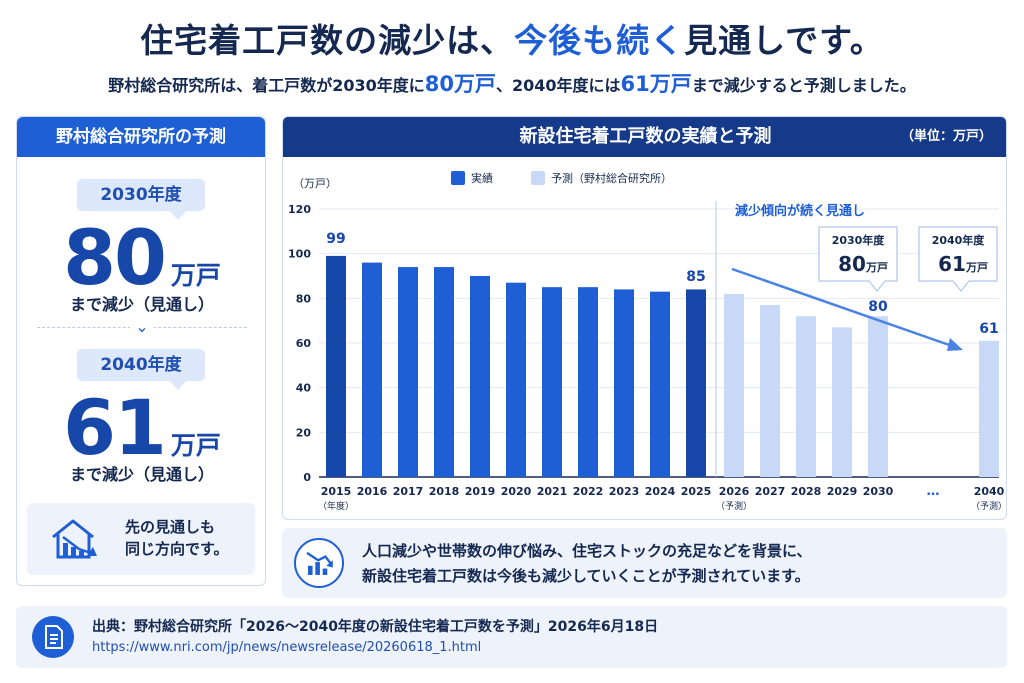 This screenshot has width=1024, height=683. Describe the element at coordinates (803, 85) in the screenshot. I see `subtitle-text-3: まで減少すると予測しました。` at that location.